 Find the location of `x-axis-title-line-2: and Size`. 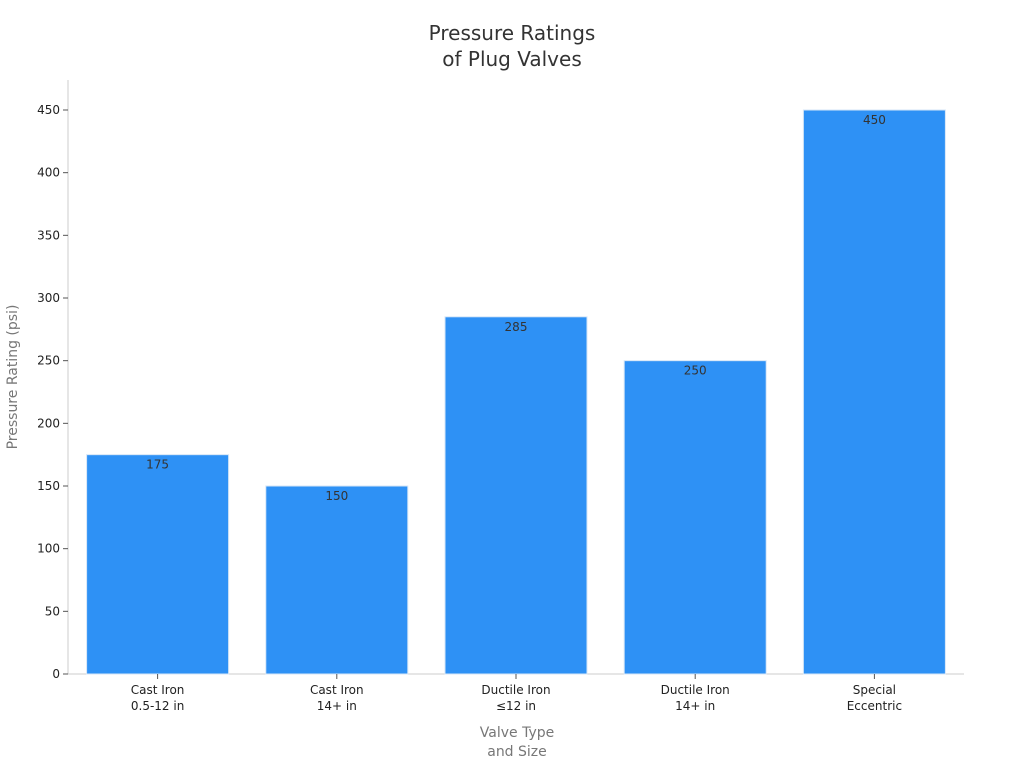

x-axis-title-line-2: and Size is located at coordinates (517, 752).